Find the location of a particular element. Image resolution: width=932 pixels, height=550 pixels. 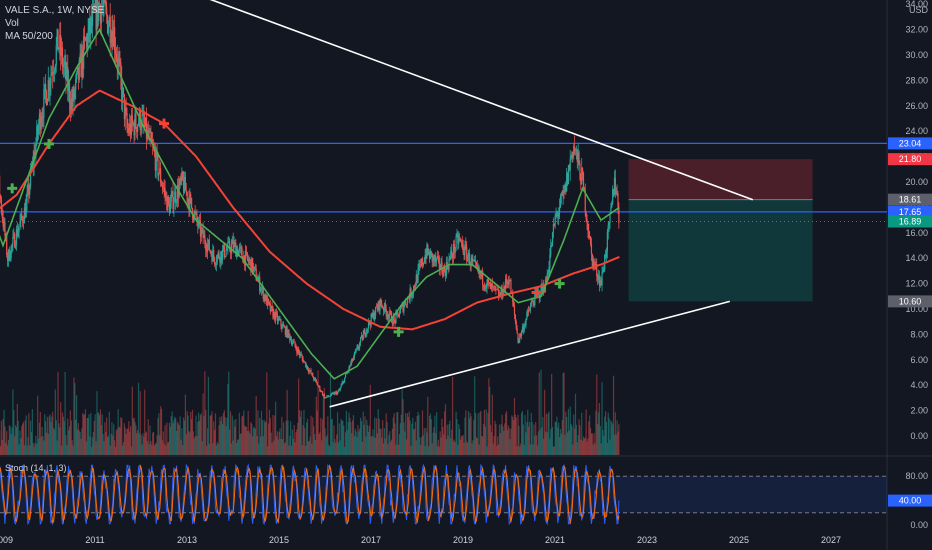

ma-label: MA 50/200 is located at coordinates (29, 36).